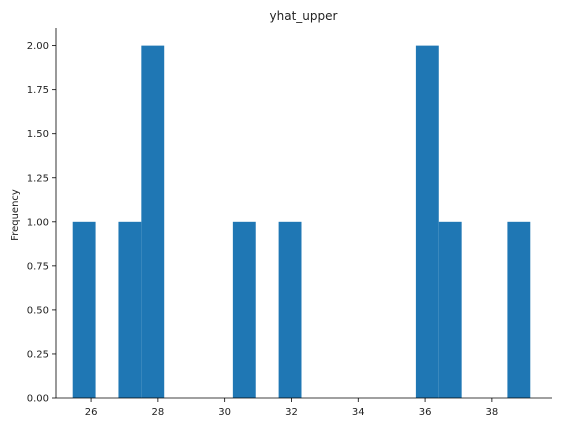  I want to click on y-tick-label: 1.50, so click(38, 134).